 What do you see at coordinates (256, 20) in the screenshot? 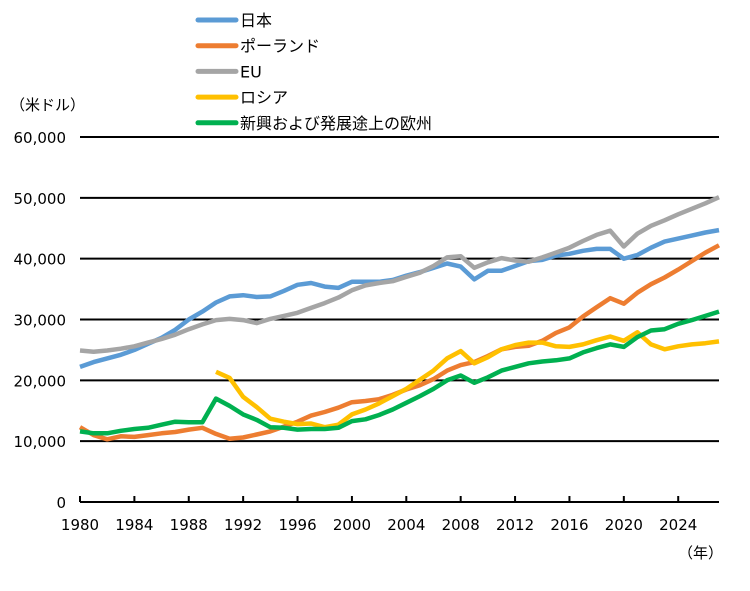
I see `legend-label: 日本` at bounding box center [256, 20].